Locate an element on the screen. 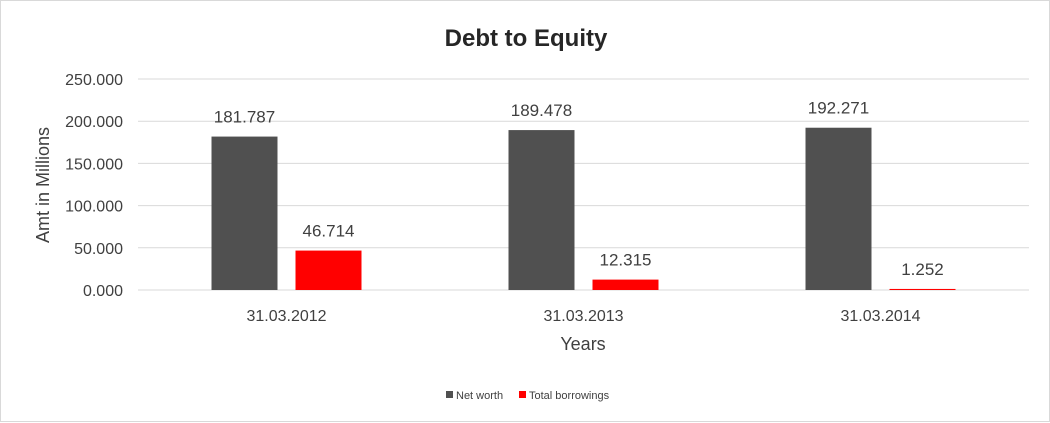  data-label: 189.478 is located at coordinates (541, 110).